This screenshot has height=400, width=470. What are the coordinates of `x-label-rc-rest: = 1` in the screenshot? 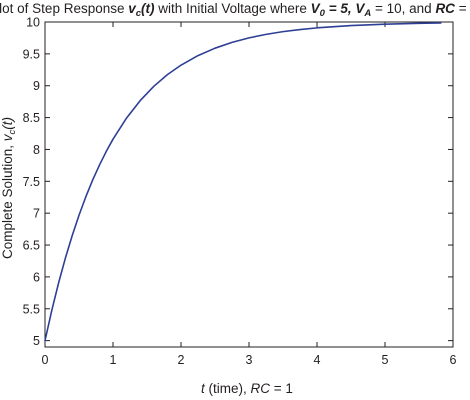 It's located at (281, 388).